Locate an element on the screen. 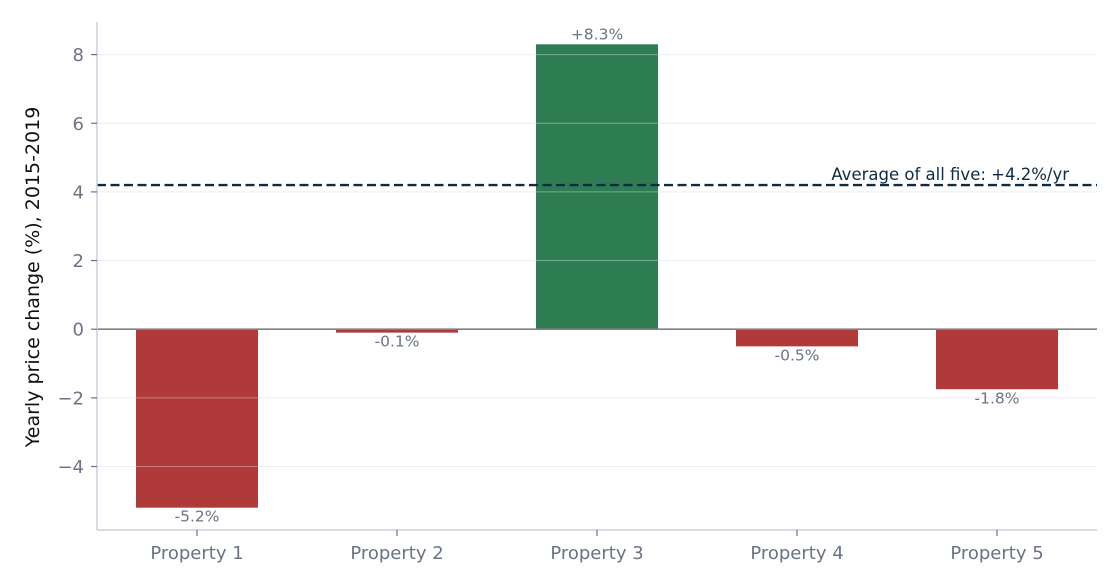  x-tick-label: Property 4 is located at coordinates (796, 553).